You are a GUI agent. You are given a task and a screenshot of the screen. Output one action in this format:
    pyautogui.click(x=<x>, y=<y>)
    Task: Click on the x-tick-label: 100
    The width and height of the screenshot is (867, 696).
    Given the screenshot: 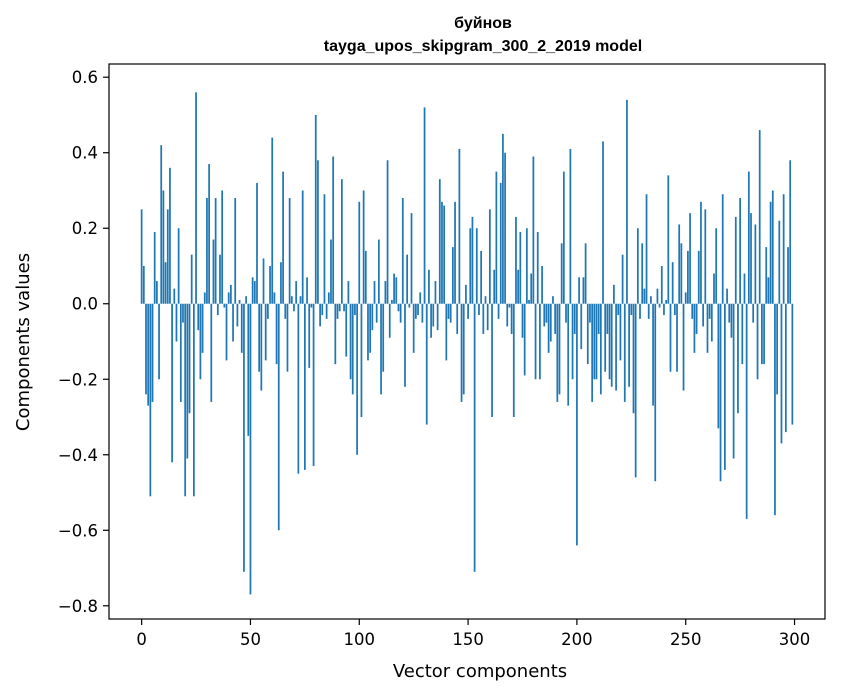 What is the action you would take?
    pyautogui.click(x=360, y=639)
    